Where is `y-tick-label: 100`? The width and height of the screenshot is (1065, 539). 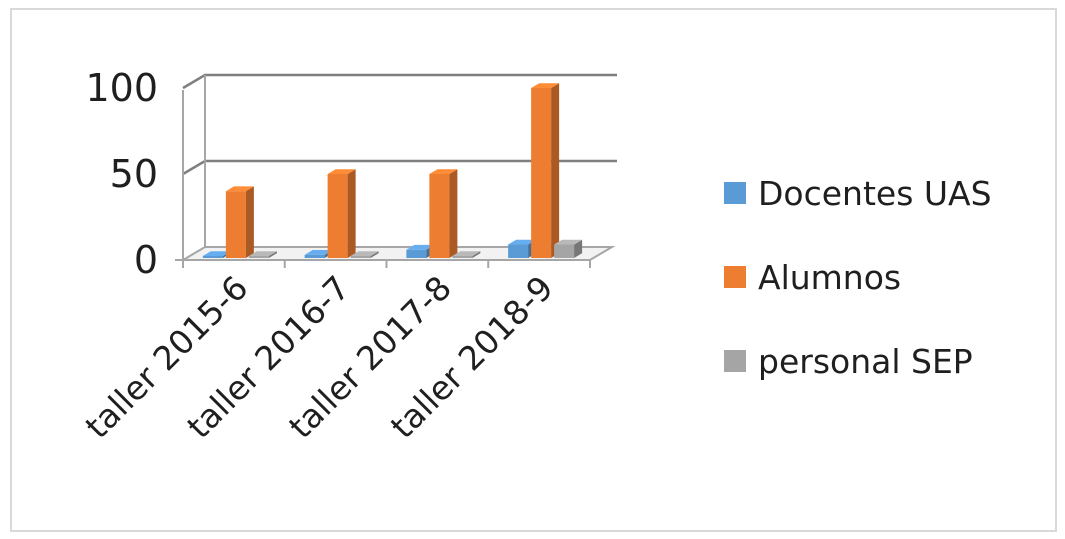
y-tick-label: 100 is located at coordinates (121, 88).